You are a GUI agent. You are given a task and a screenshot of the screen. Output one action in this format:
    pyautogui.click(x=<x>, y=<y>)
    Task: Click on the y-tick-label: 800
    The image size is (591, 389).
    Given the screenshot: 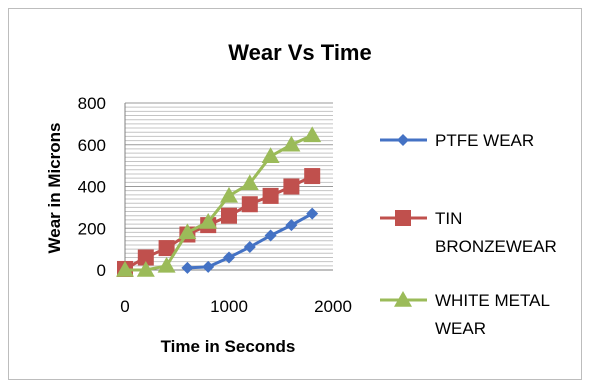 What is the action you would take?
    pyautogui.click(x=92, y=103)
    